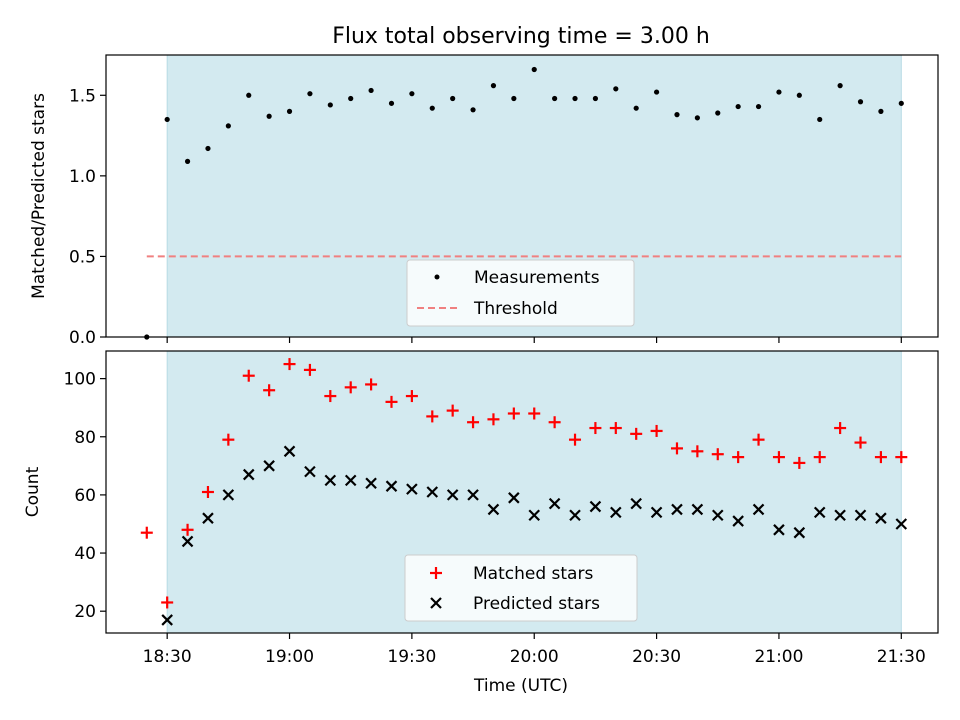  I want to click on legend-predicted-marker, so click(436, 603).